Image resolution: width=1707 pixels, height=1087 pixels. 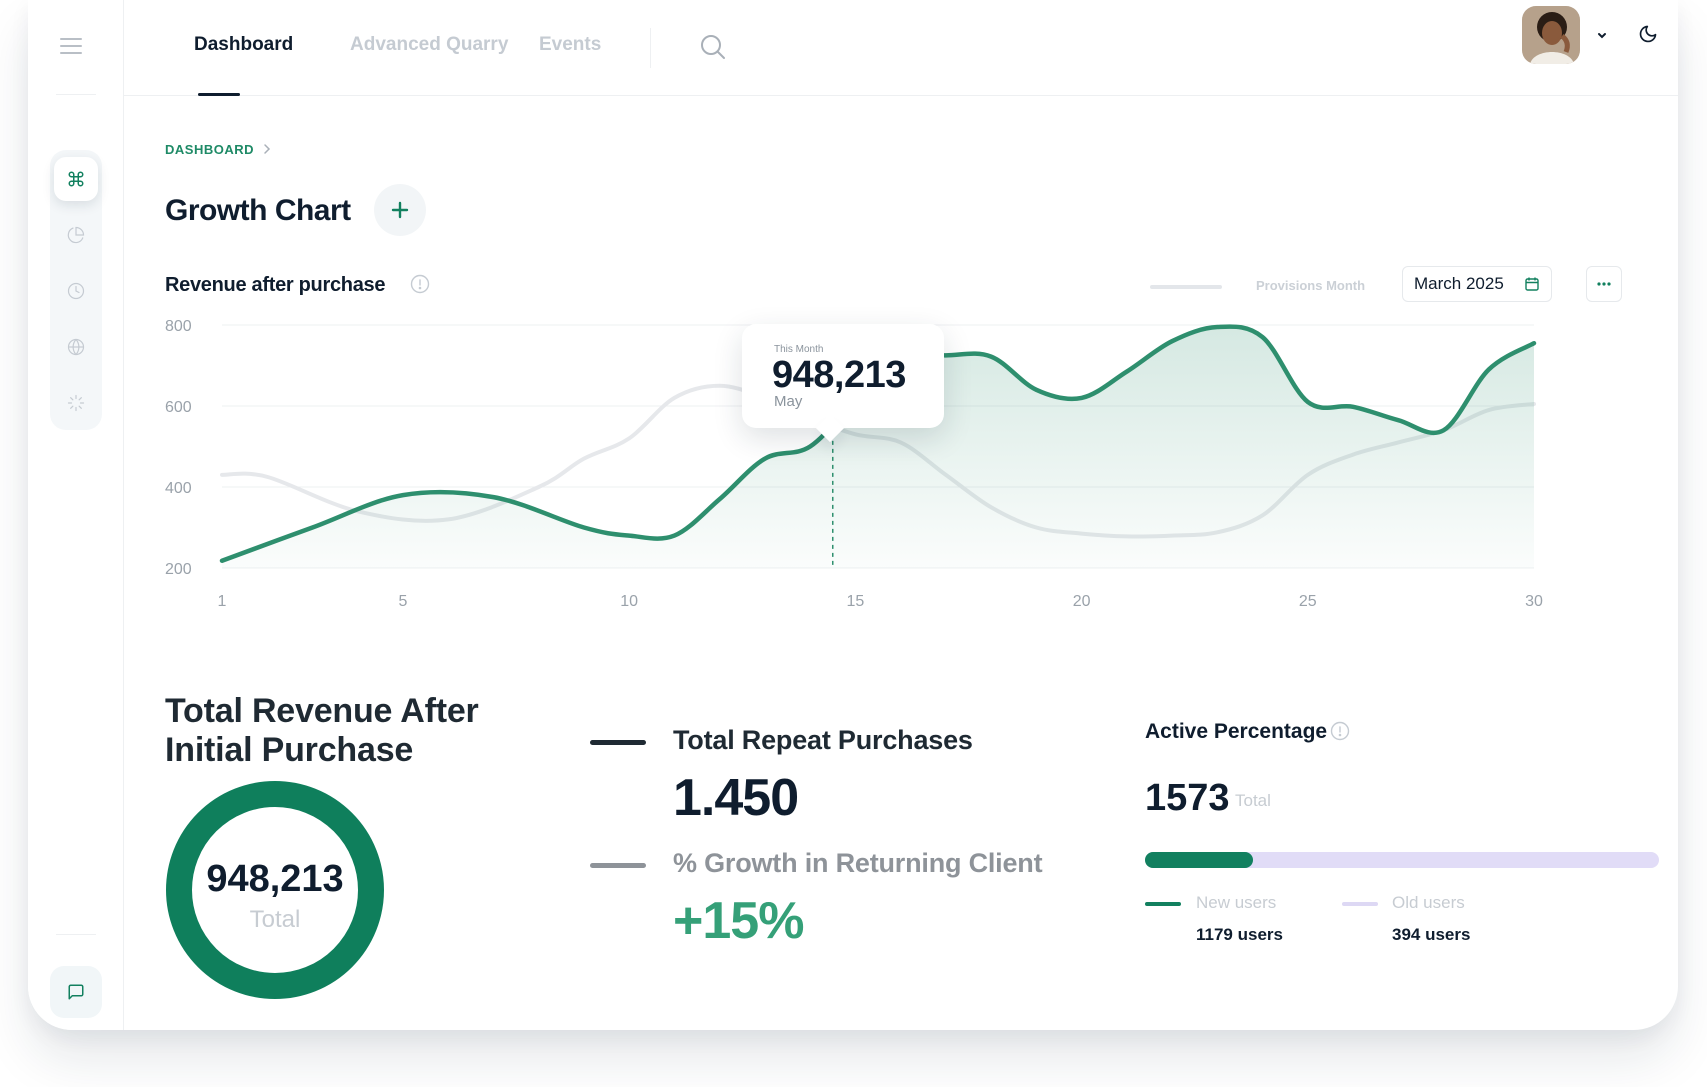 I want to click on growth-value: +15%, so click(x=738, y=921).